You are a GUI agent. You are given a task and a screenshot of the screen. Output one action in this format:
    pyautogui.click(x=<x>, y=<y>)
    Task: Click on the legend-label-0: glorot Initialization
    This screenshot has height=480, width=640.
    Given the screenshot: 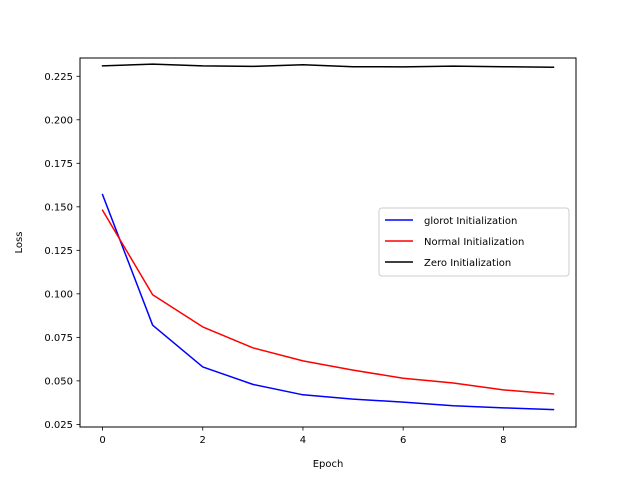 What is the action you would take?
    pyautogui.click(x=470, y=221)
    